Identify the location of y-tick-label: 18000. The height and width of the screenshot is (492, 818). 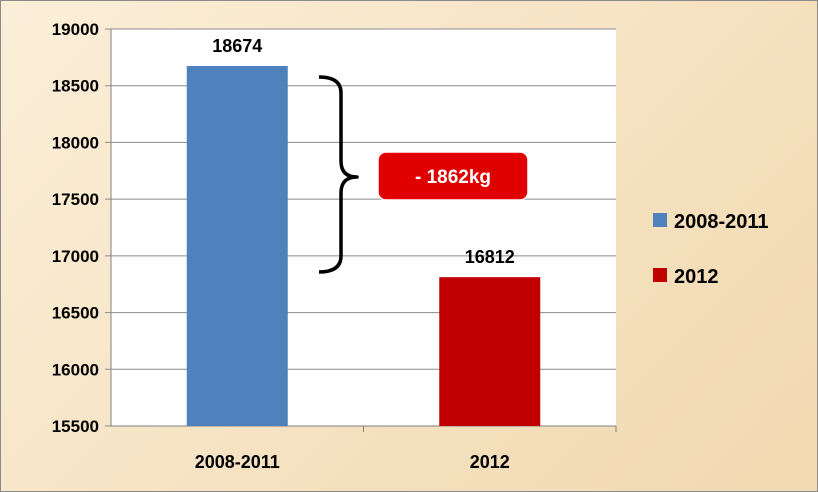
(75, 142).